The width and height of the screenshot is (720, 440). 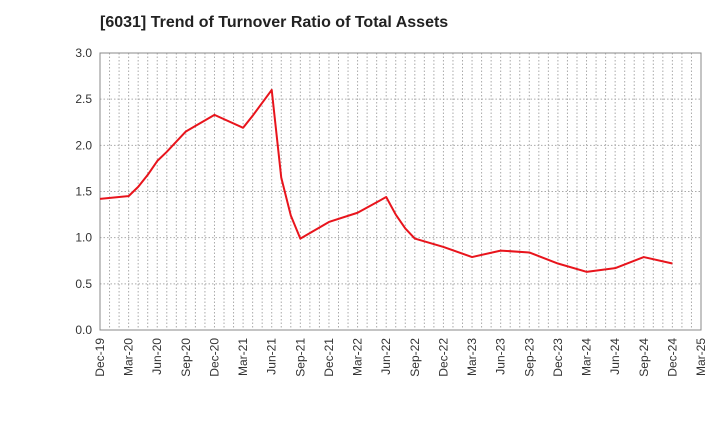 I want to click on x-tick-label: Jun-21, so click(x=272, y=356).